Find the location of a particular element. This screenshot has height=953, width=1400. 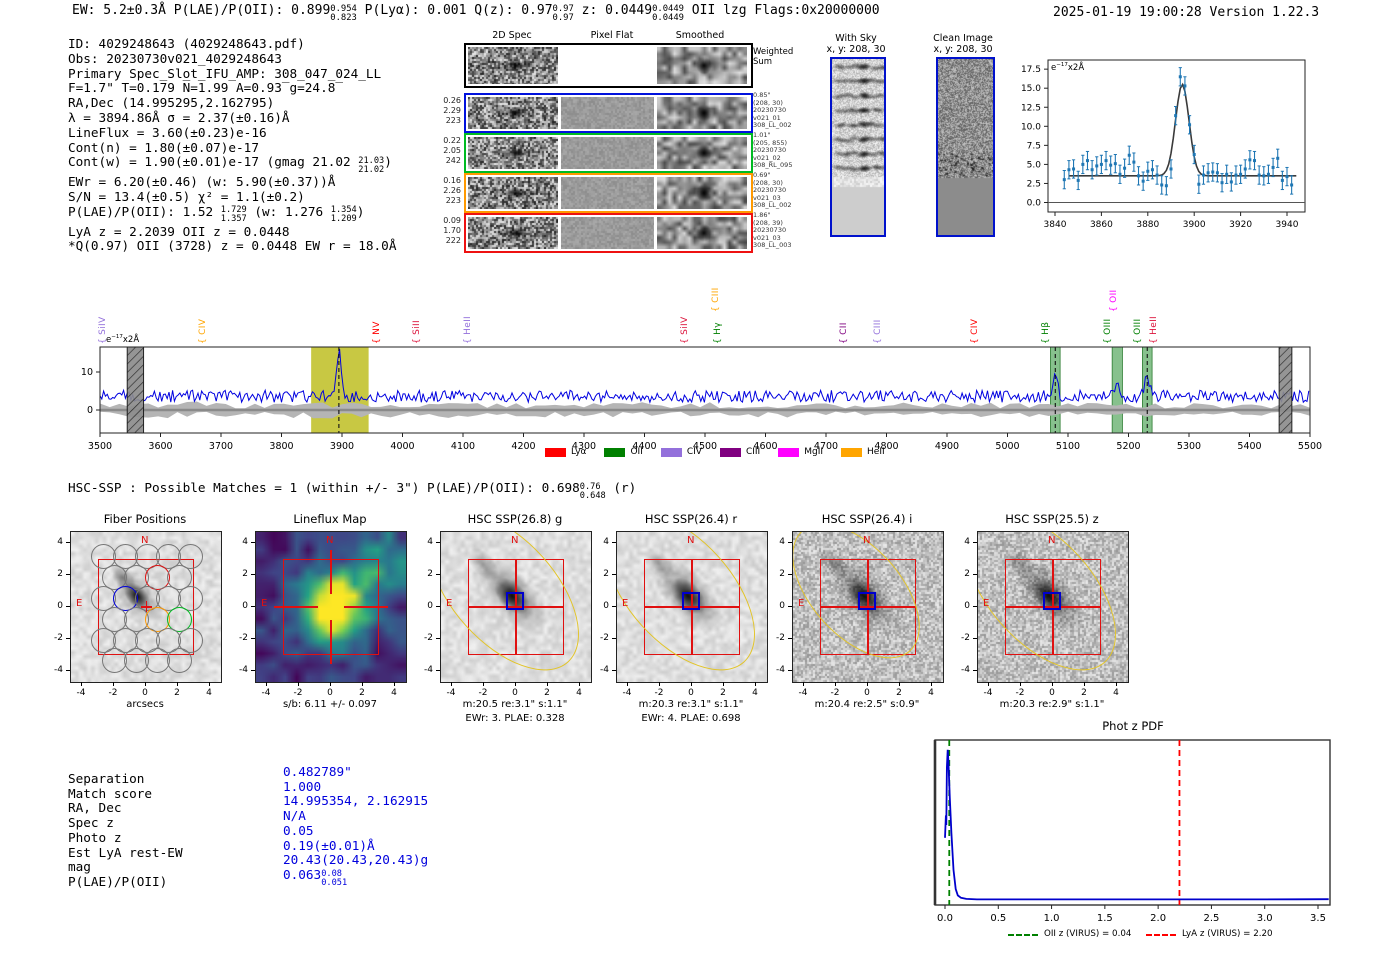

fiber-circle is located at coordinates (190, 640).